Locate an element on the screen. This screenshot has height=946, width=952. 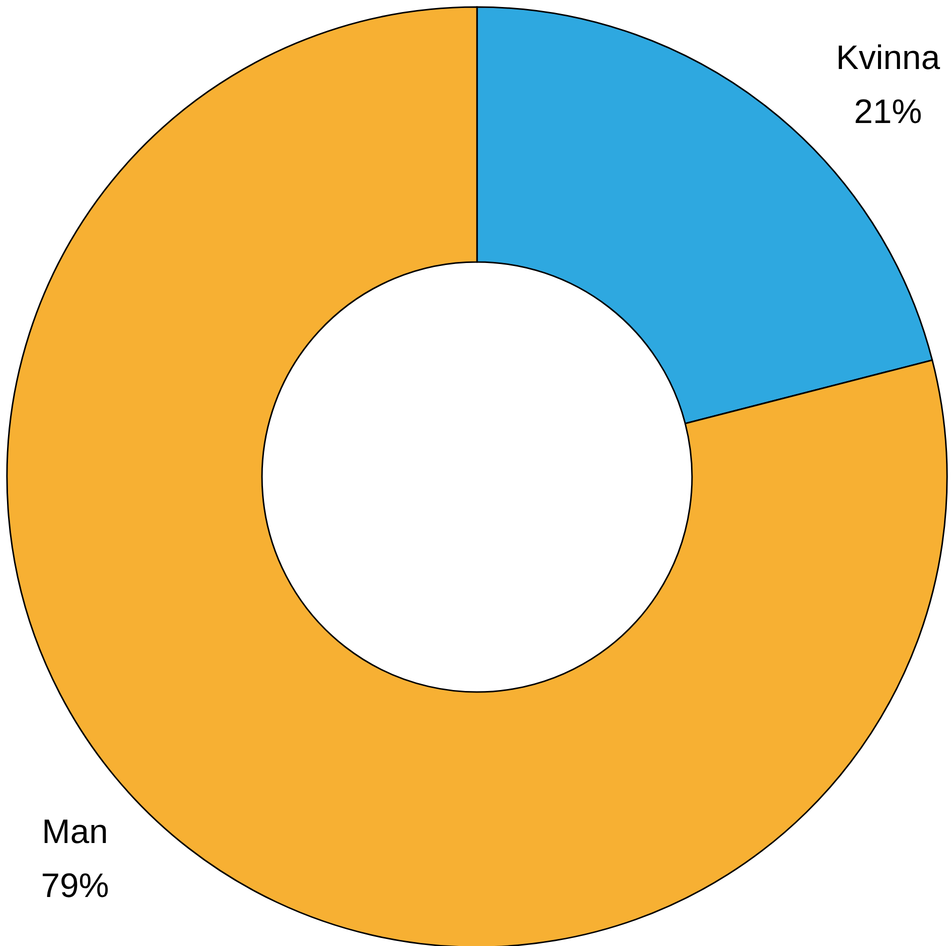
slice-label: Kvinna is located at coordinates (888, 57).